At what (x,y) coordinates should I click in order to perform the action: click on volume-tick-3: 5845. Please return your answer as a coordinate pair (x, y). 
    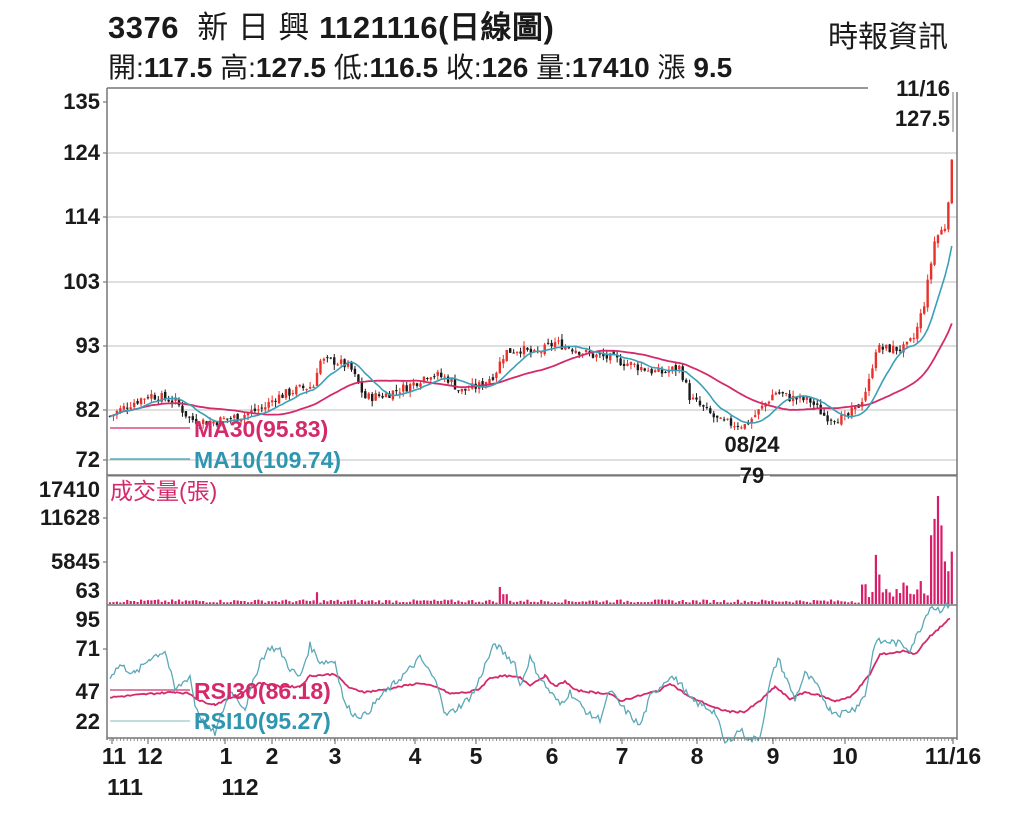
    Looking at the image, I should click on (75, 561).